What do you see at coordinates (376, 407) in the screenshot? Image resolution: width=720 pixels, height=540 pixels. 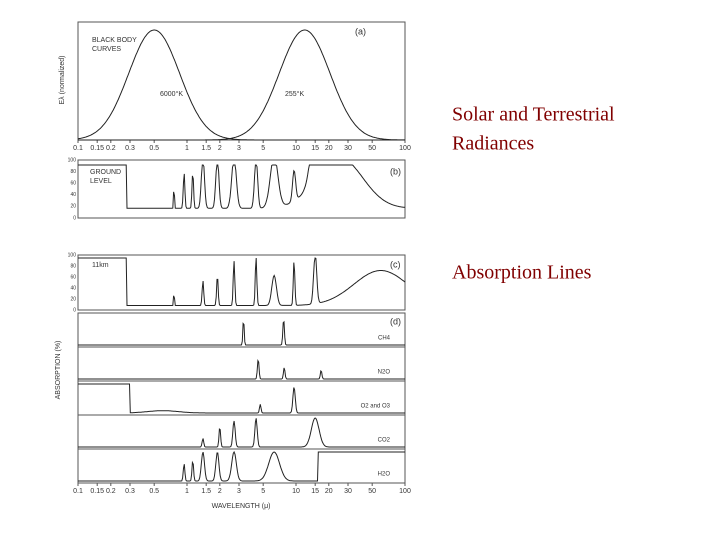 I see `gas-label: O2 and O3` at bounding box center [376, 407].